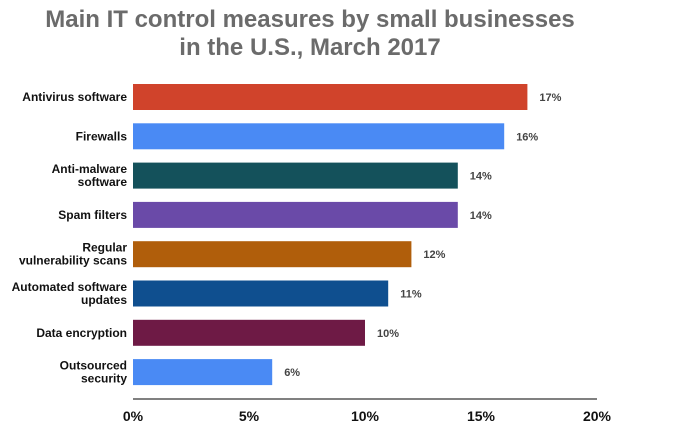 This screenshot has width=674, height=434. Describe the element at coordinates (92, 215) in the screenshot. I see `category-label: Spam filters` at that location.